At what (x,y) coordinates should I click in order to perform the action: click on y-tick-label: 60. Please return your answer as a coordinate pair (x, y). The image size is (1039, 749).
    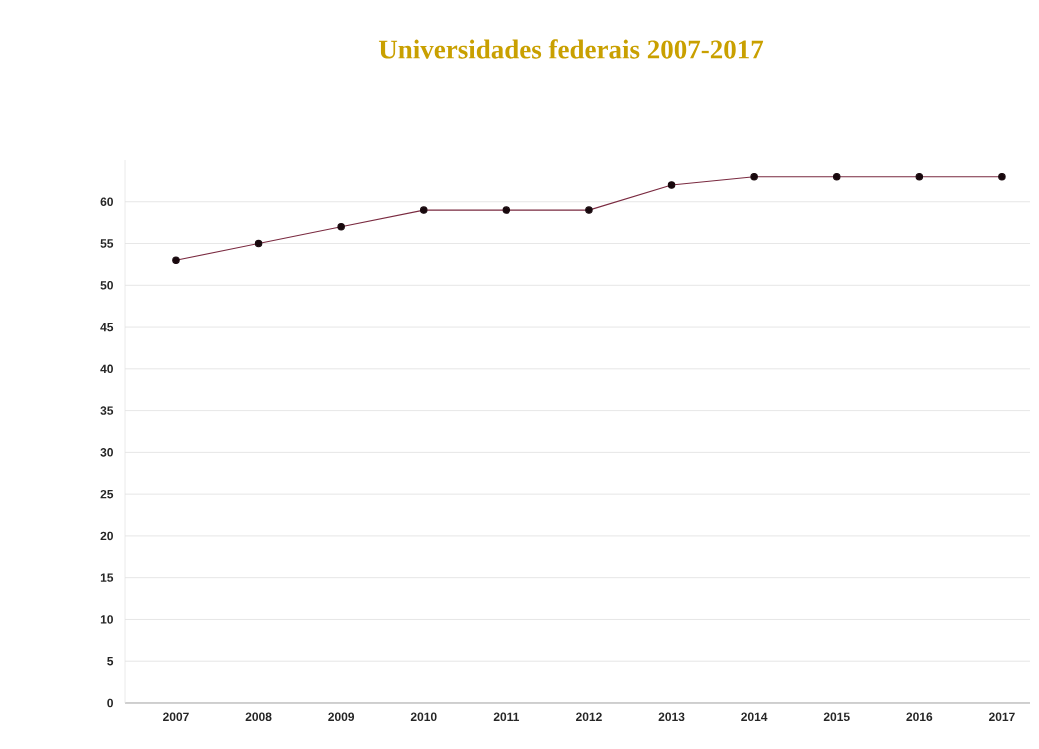
    Looking at the image, I should click on (106, 201).